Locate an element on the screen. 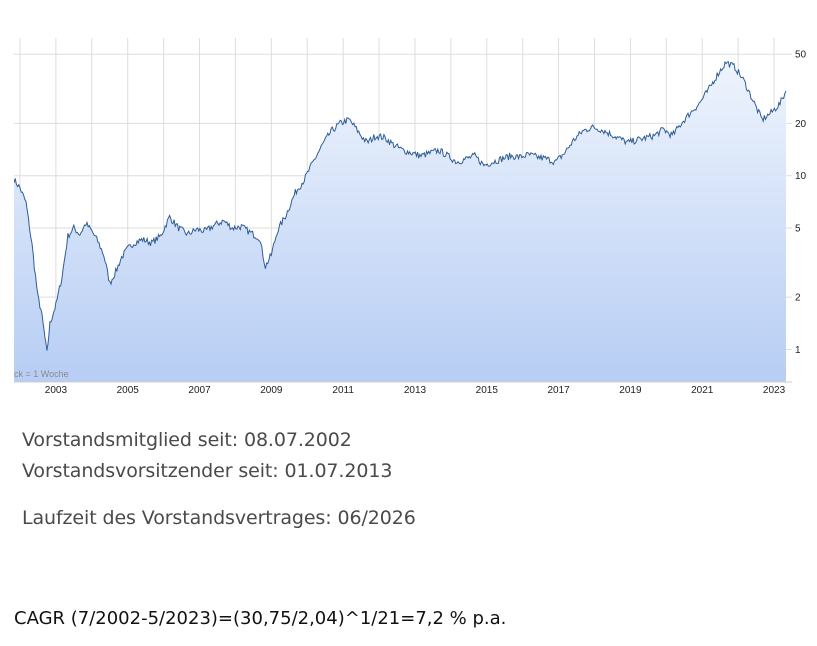  x-tick-label: 2009 is located at coordinates (271, 390).